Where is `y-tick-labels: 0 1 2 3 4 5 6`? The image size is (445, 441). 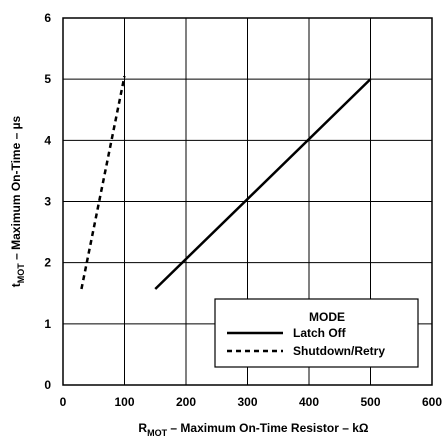
y-tick-labels: 0 1 2 3 4 5 6 is located at coordinates (47, 201).